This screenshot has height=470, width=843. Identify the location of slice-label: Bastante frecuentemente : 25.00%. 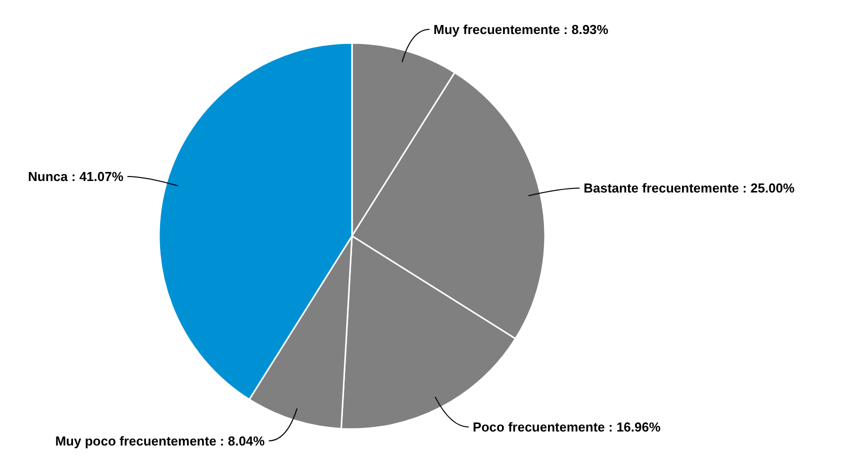
(690, 188).